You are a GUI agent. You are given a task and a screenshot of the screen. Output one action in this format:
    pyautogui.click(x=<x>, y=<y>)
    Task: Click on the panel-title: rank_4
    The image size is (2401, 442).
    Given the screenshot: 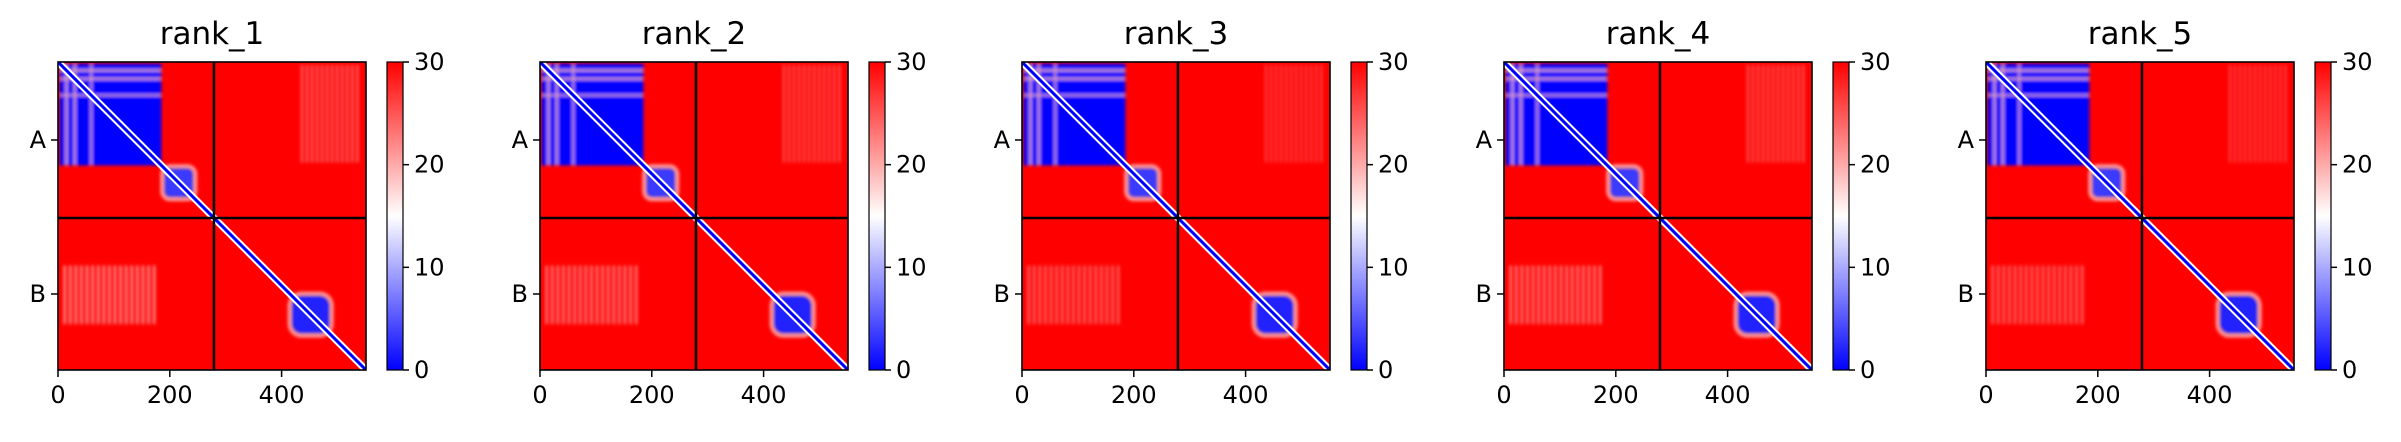 What is the action you would take?
    pyautogui.click(x=1658, y=34)
    